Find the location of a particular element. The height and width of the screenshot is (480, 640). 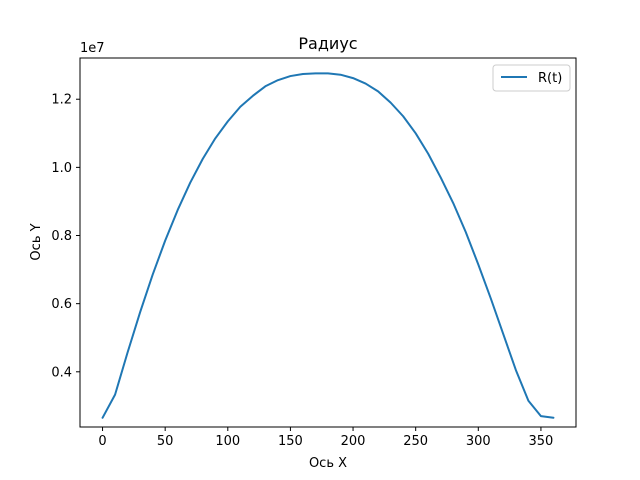

chart-title: Радиус is located at coordinates (327, 43).